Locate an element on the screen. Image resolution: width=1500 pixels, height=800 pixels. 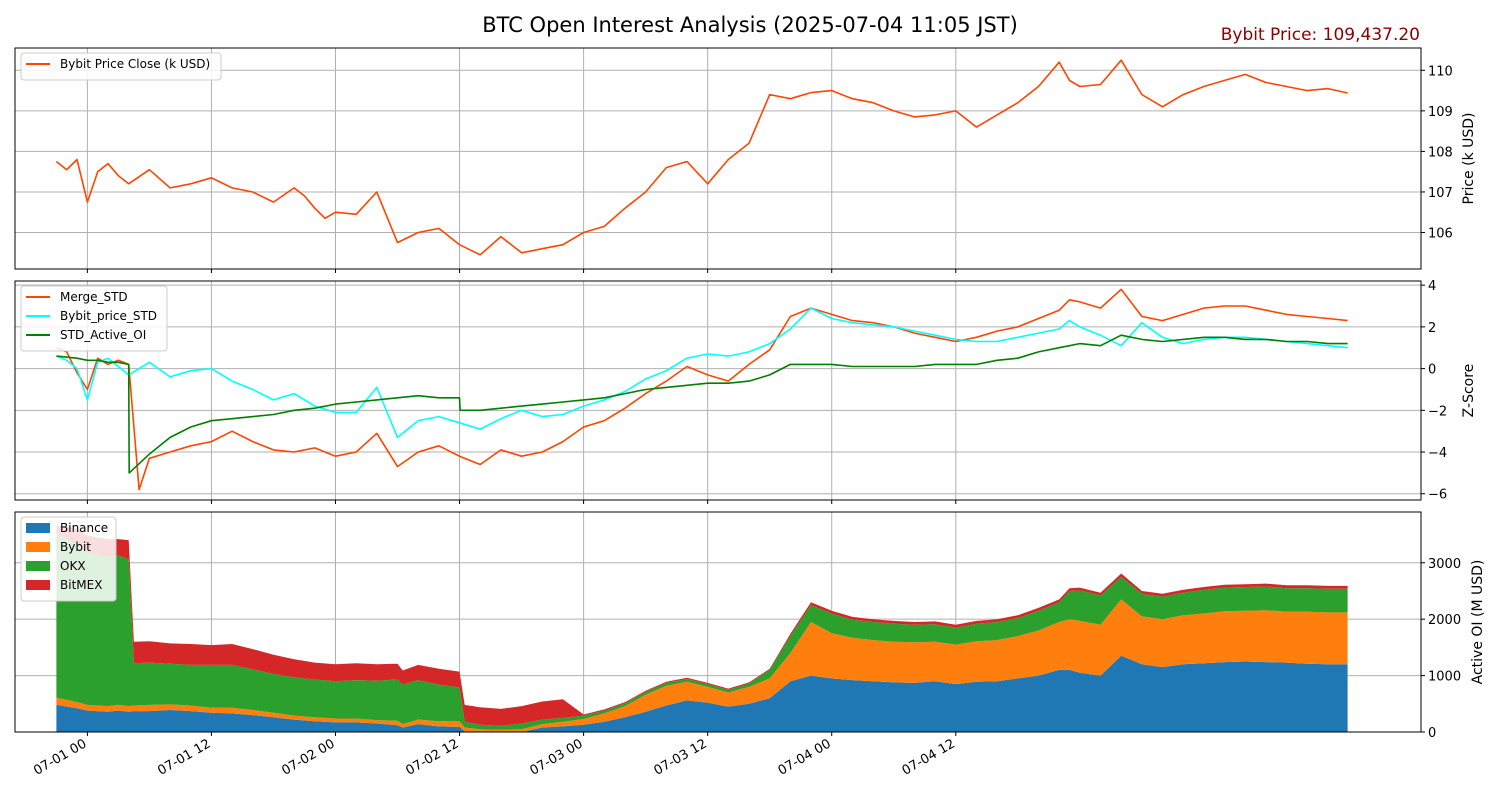
legend-label: STD_Active_OI is located at coordinates (103, 335).